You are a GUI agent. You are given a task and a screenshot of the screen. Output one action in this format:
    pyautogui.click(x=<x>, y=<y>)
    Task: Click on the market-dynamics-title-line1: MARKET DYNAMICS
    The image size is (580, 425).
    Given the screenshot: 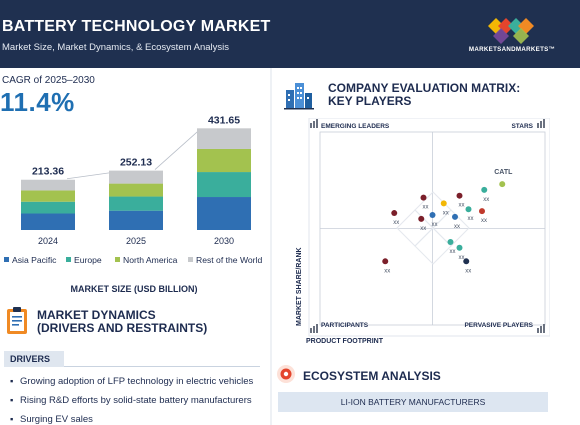 What is the action you would take?
    pyautogui.click(x=96, y=315)
    